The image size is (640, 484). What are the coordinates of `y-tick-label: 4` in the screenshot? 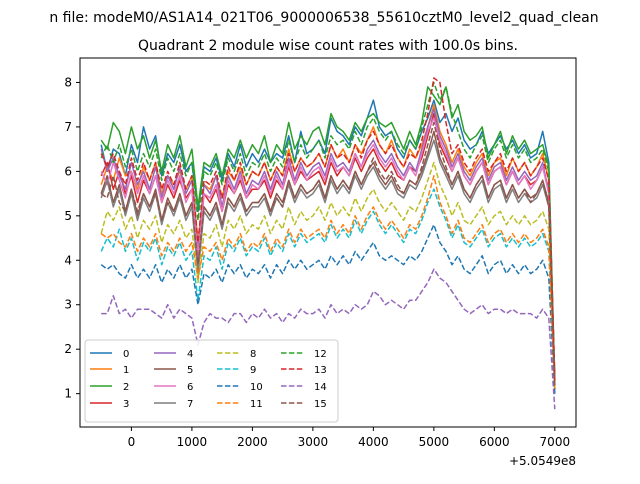 It's located at (68, 260).